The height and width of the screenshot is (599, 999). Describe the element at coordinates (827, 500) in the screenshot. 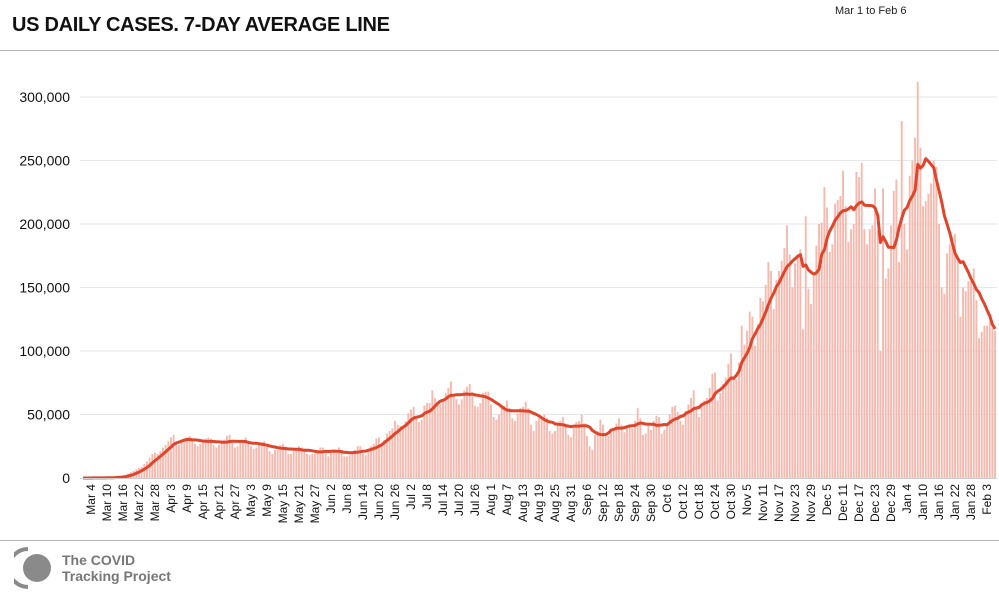

I see `x-tick-label: Dec 5` at that location.